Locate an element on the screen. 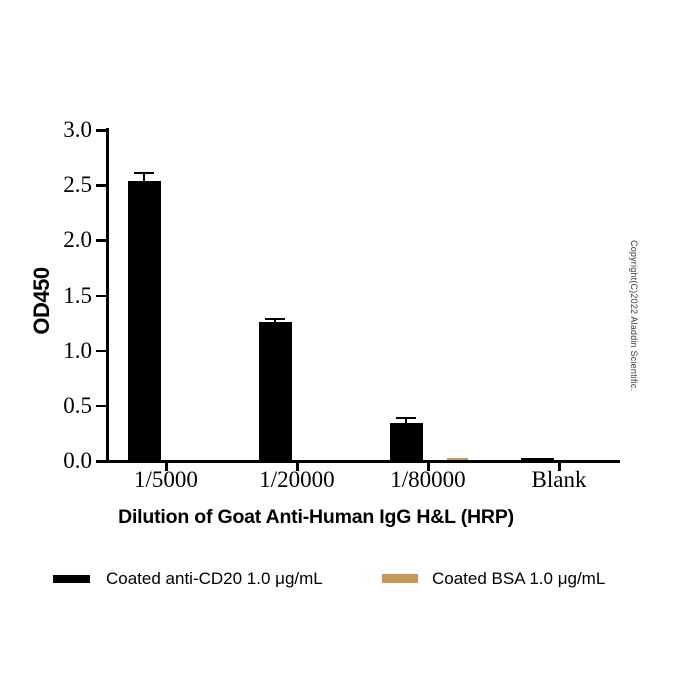 This screenshot has width=700, height=700. y-tick-2.0 is located at coordinates (101, 240).